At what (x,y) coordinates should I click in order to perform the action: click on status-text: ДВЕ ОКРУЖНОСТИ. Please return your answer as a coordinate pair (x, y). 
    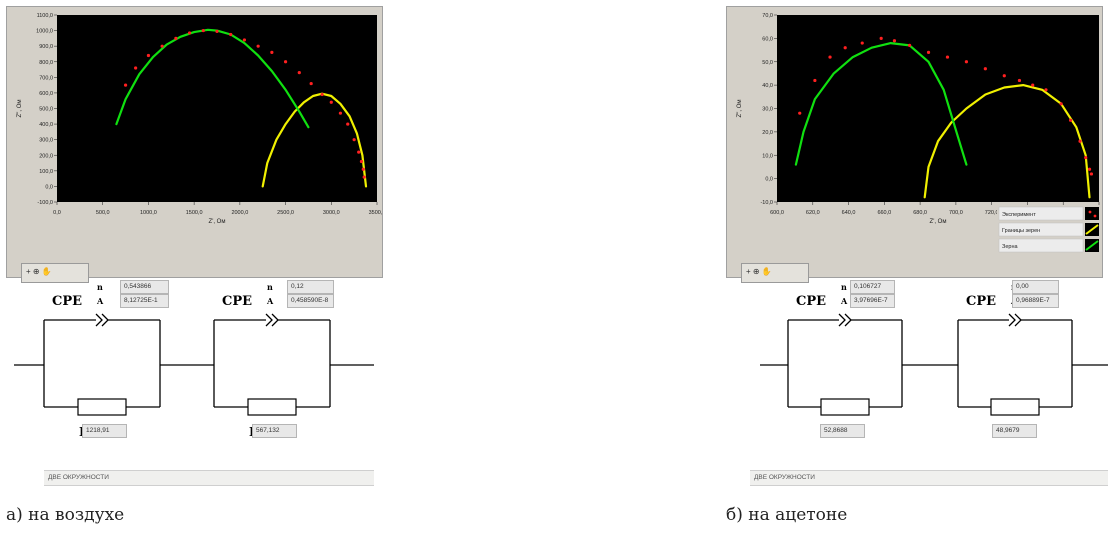
    Looking at the image, I should click on (784, 477).